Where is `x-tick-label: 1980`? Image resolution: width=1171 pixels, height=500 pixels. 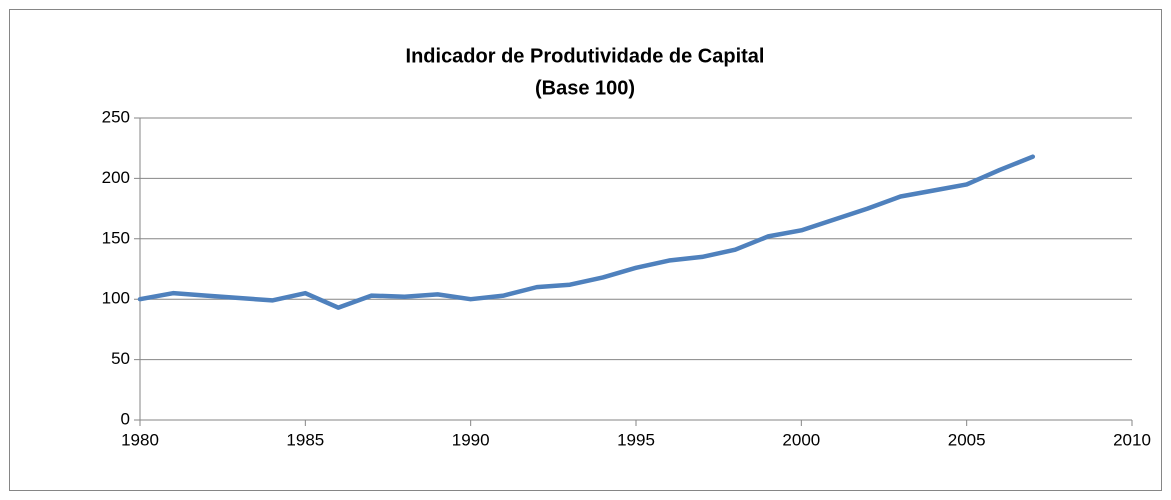
x-tick-label: 1980 is located at coordinates (140, 439).